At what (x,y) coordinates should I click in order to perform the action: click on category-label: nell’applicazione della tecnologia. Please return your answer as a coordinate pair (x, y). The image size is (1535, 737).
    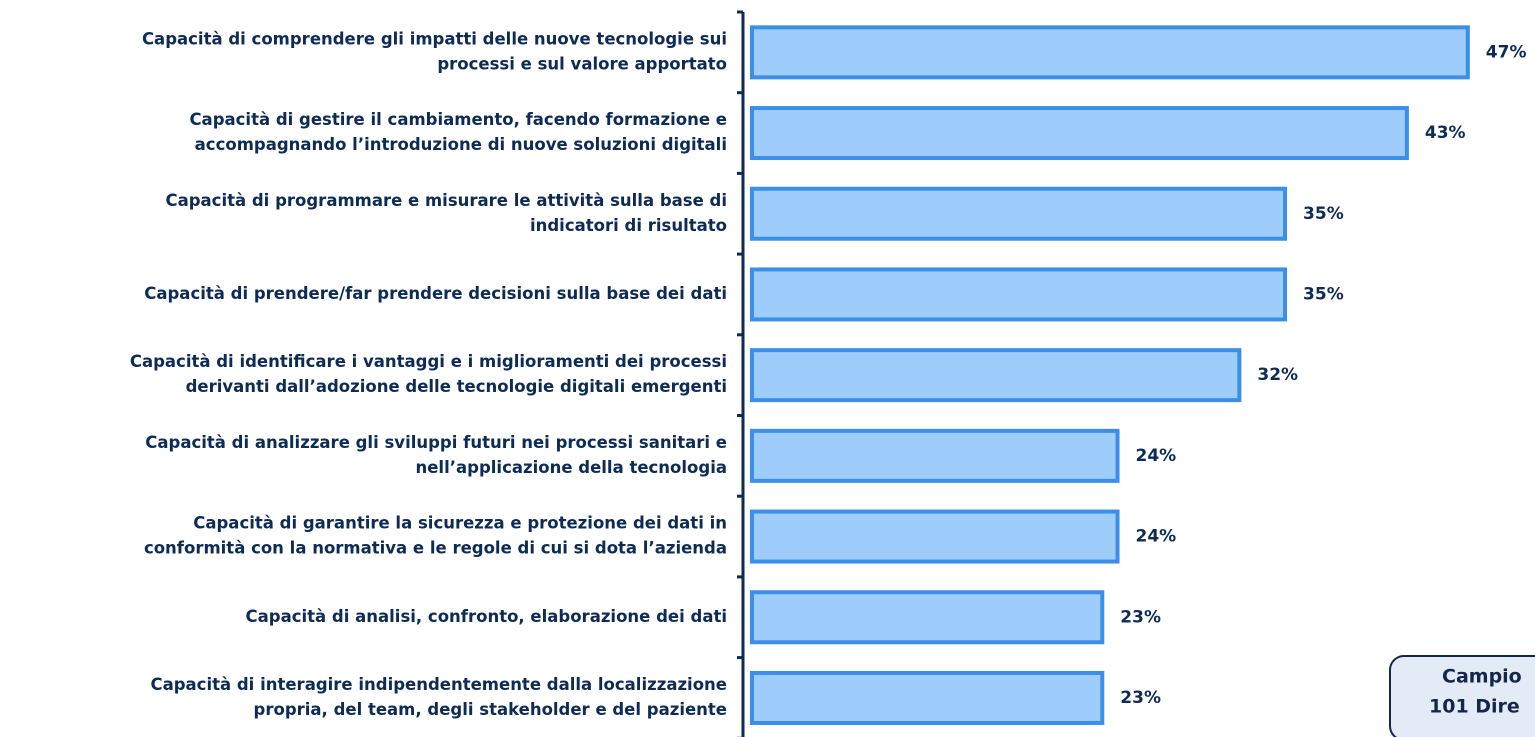
    Looking at the image, I should click on (571, 467).